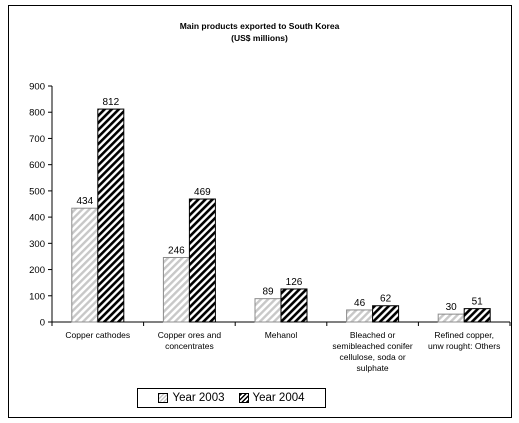  Describe the element at coordinates (294, 282) in the screenshot. I see `data-label: 126` at that location.